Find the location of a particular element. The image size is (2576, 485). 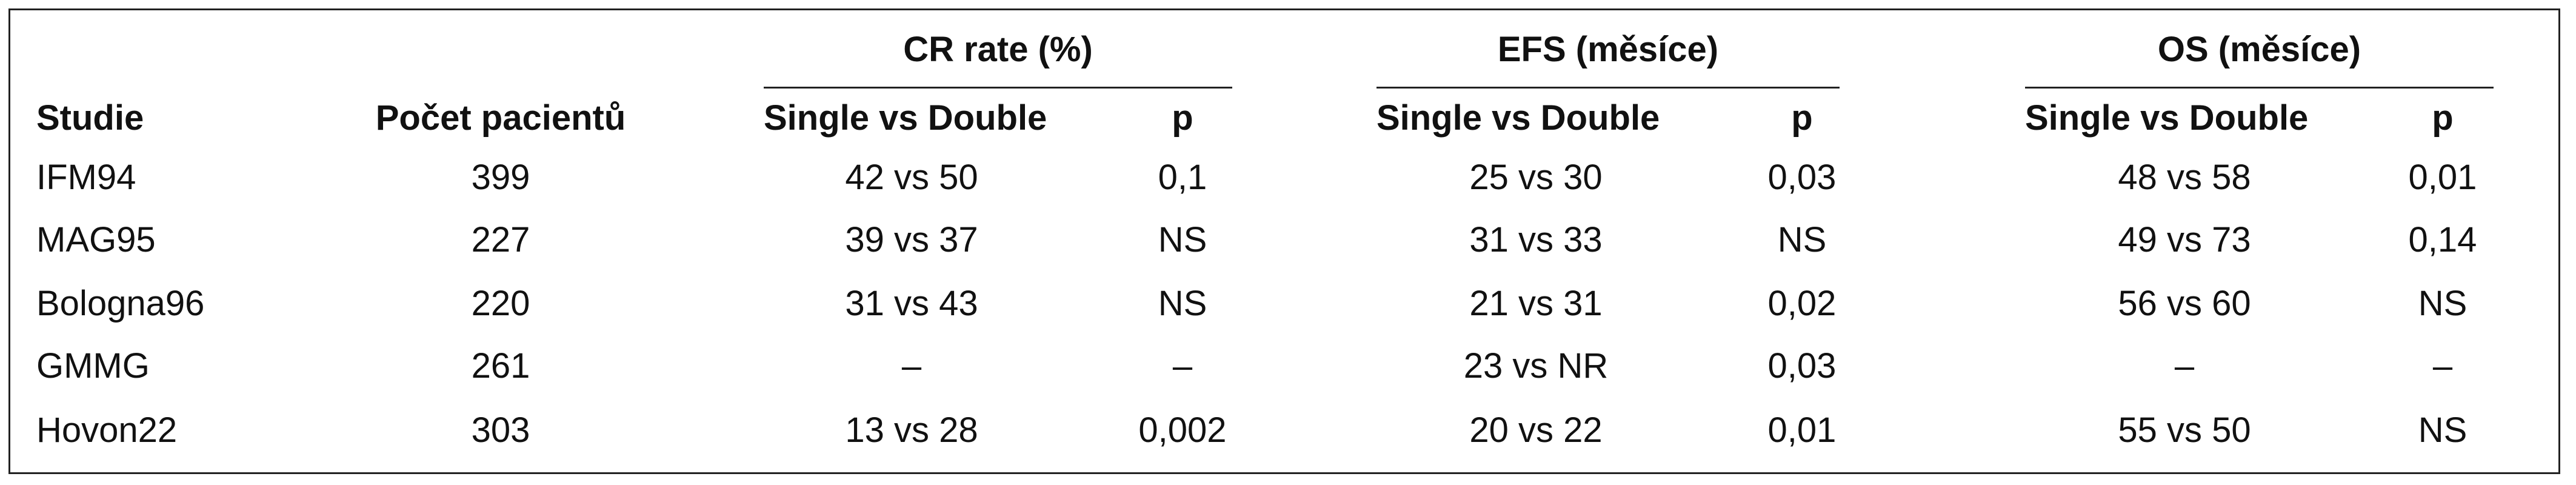

study-name: Hovon22 is located at coordinates (107, 430).